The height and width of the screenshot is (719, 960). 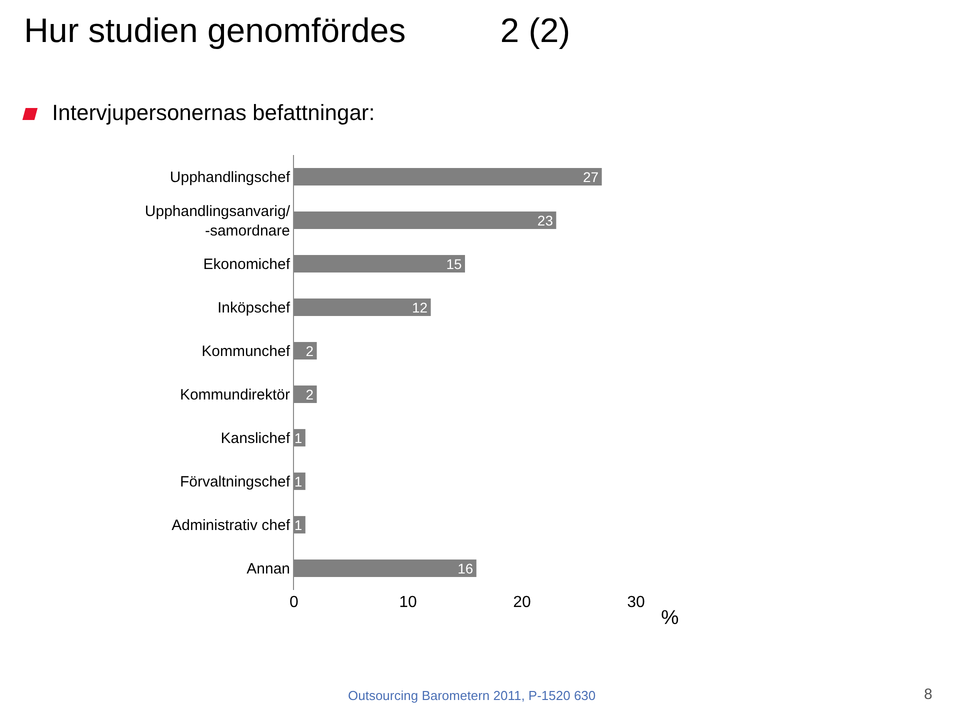 What do you see at coordinates (254, 308) in the screenshot?
I see `y-tick-label: Inköpschef` at bounding box center [254, 308].